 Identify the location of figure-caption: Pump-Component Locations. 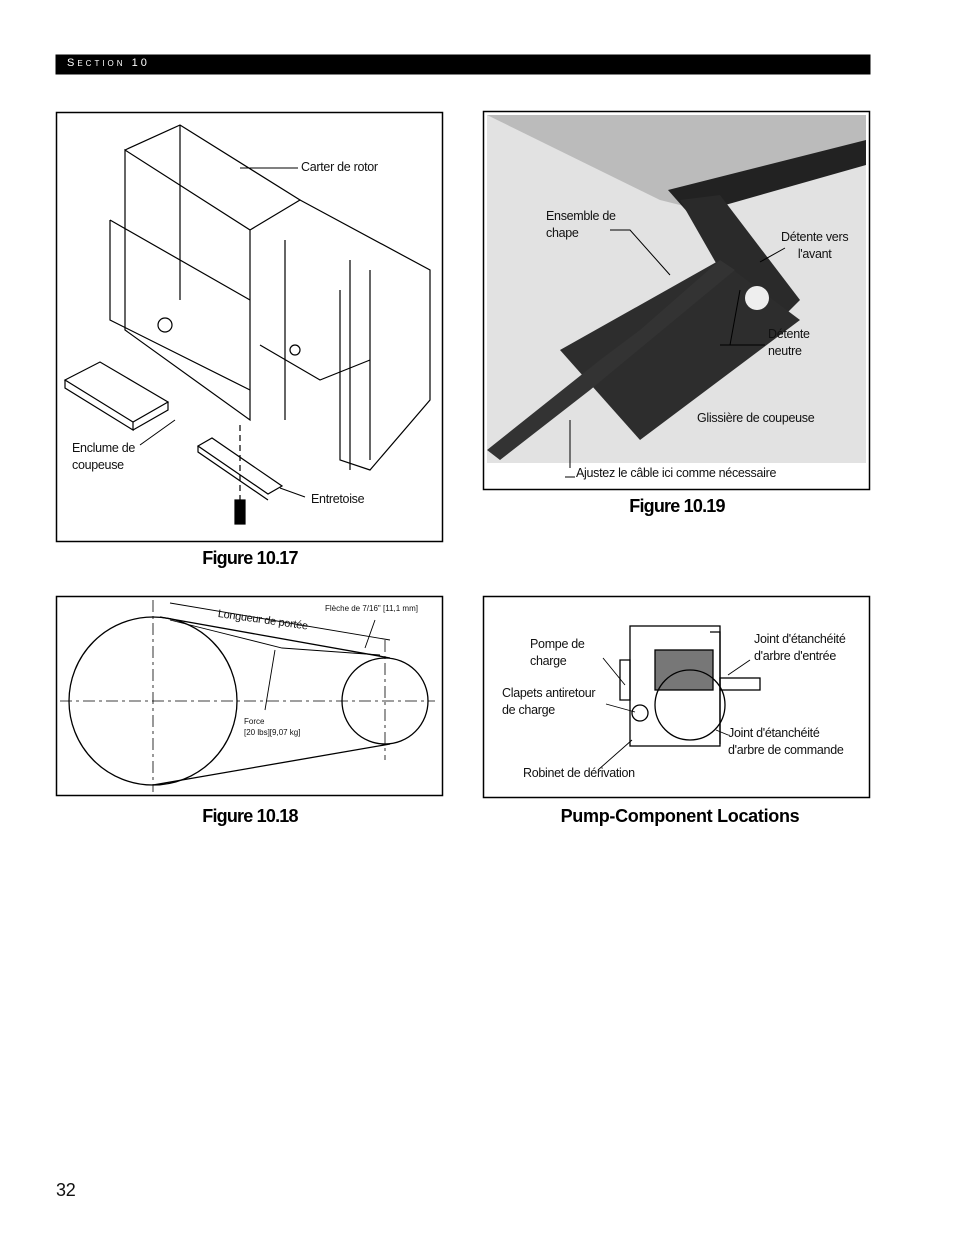
(680, 816).